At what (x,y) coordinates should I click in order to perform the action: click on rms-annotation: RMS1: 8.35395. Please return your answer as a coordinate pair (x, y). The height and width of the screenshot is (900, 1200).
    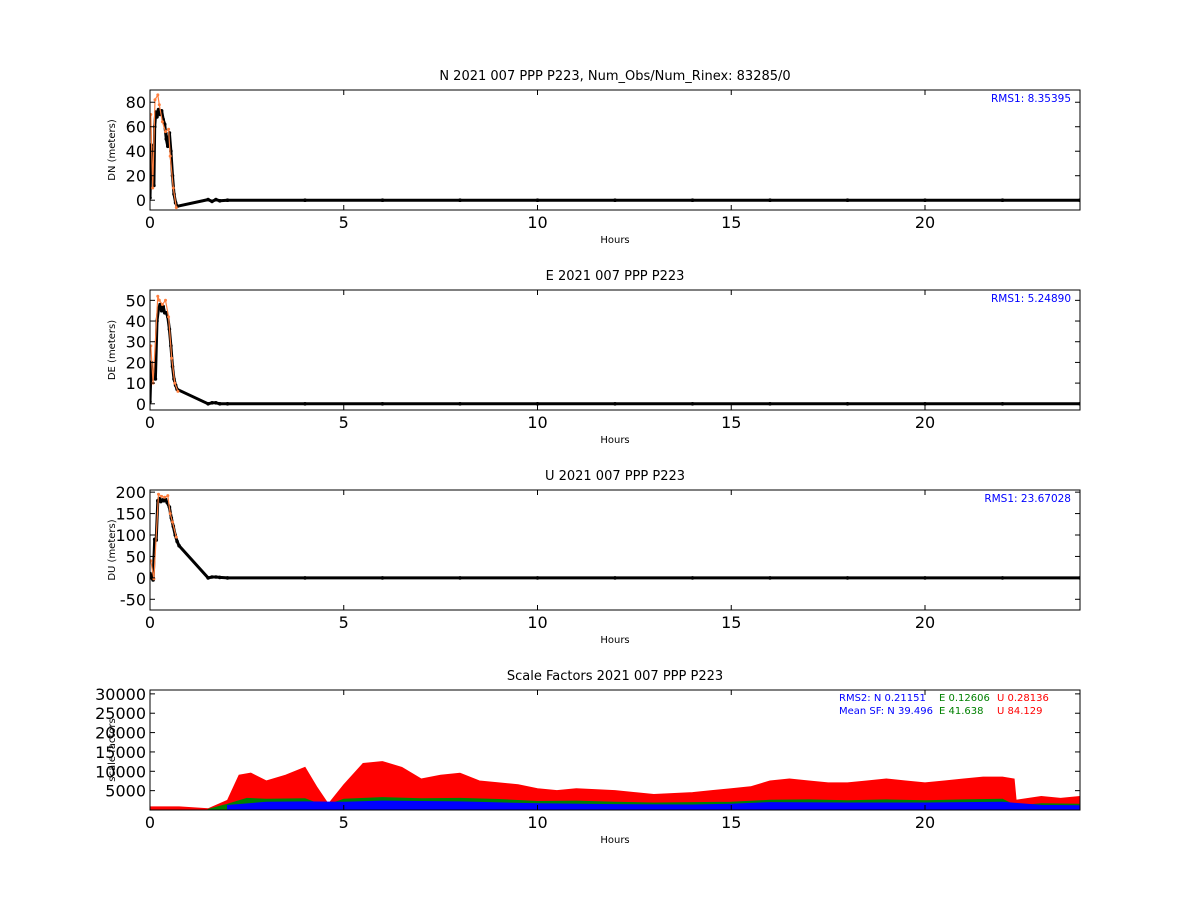
    Looking at the image, I should click on (1031, 99).